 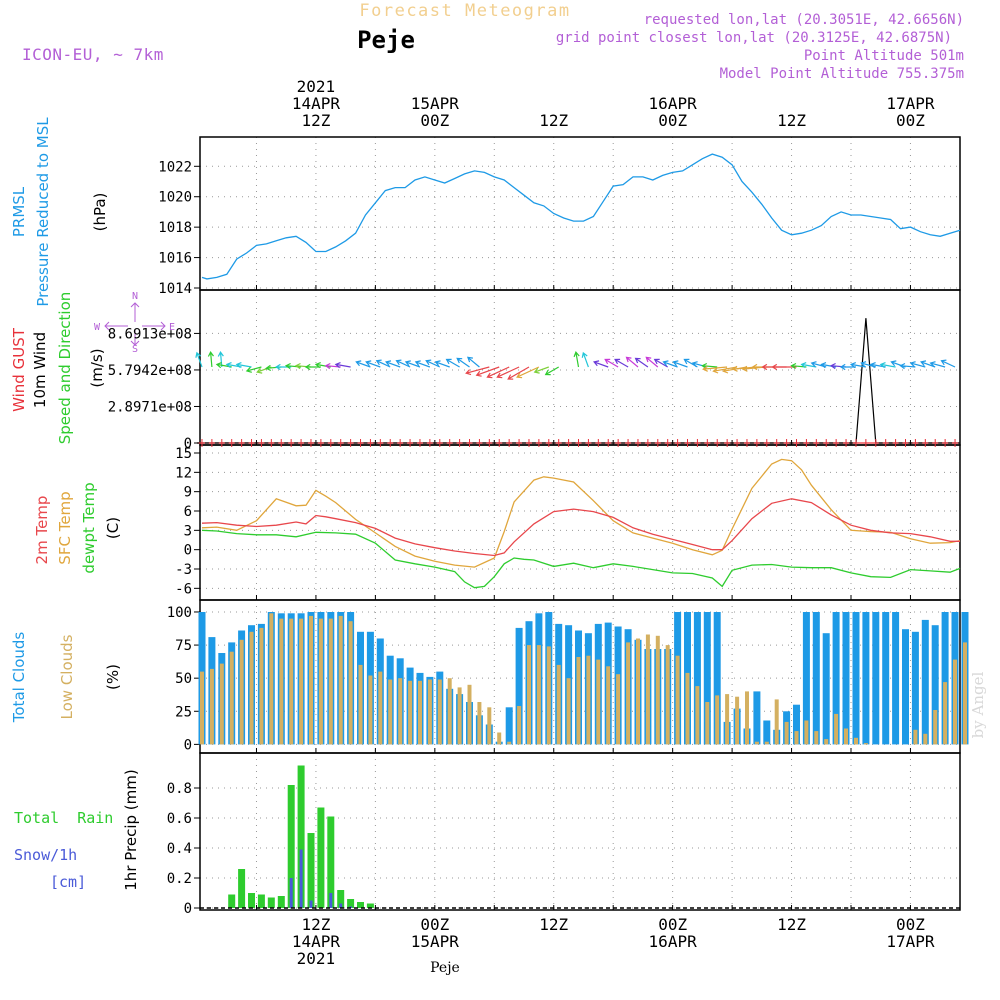 I want to click on wind-label: 10m Wind, so click(x=40, y=370).